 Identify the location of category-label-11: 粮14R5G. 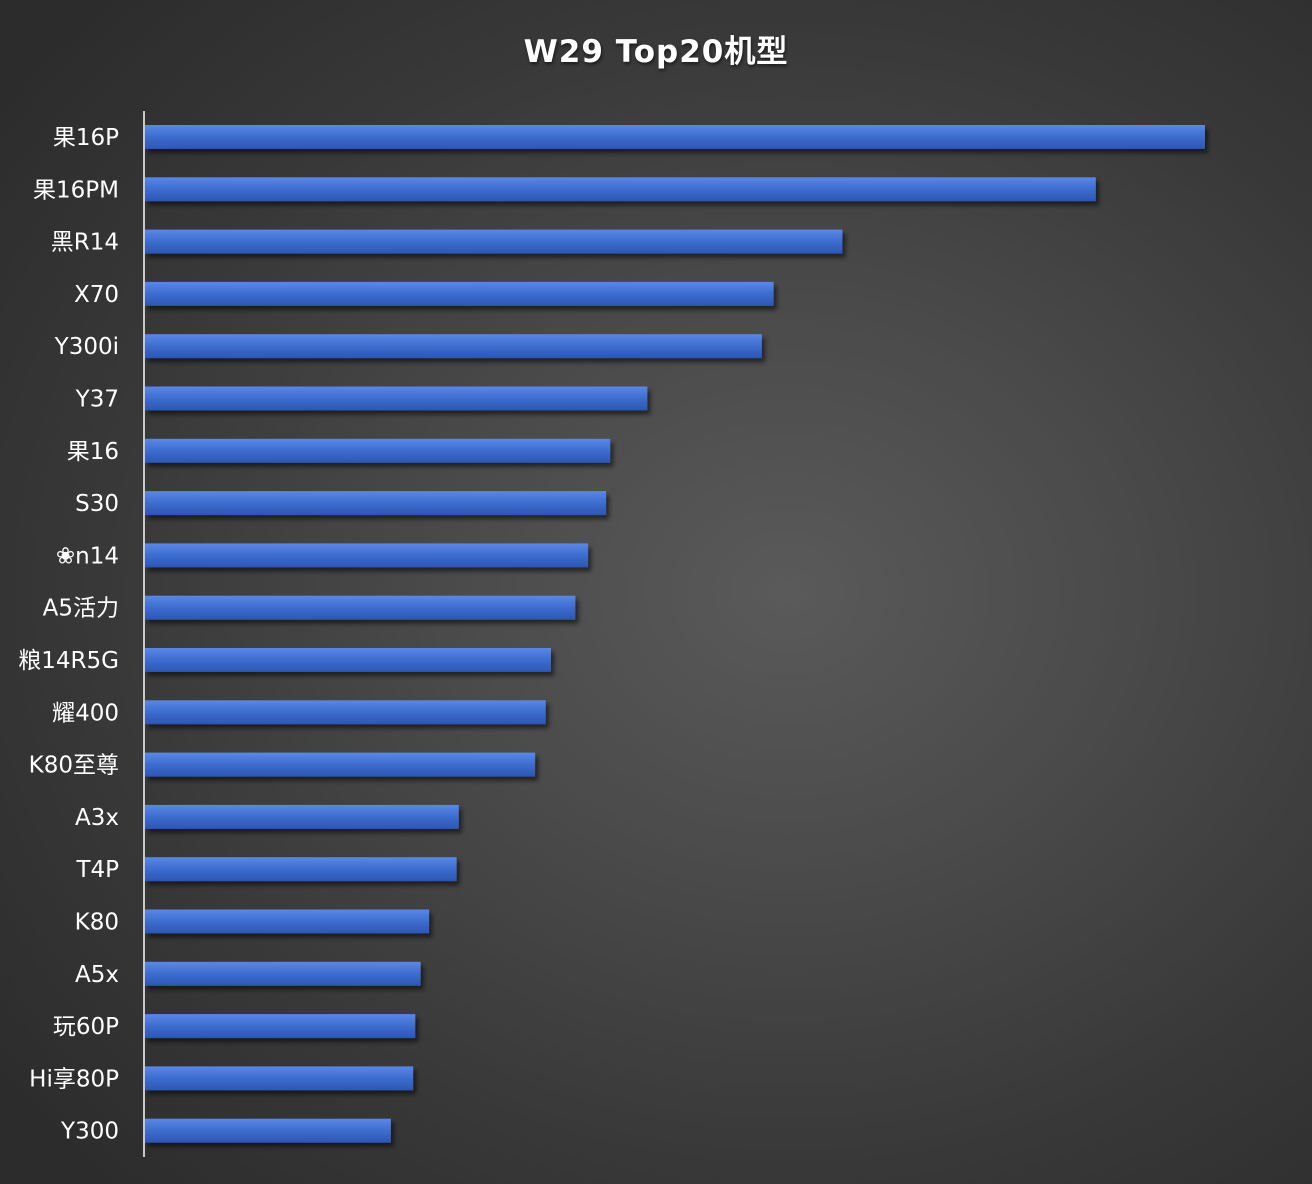
(68, 661).